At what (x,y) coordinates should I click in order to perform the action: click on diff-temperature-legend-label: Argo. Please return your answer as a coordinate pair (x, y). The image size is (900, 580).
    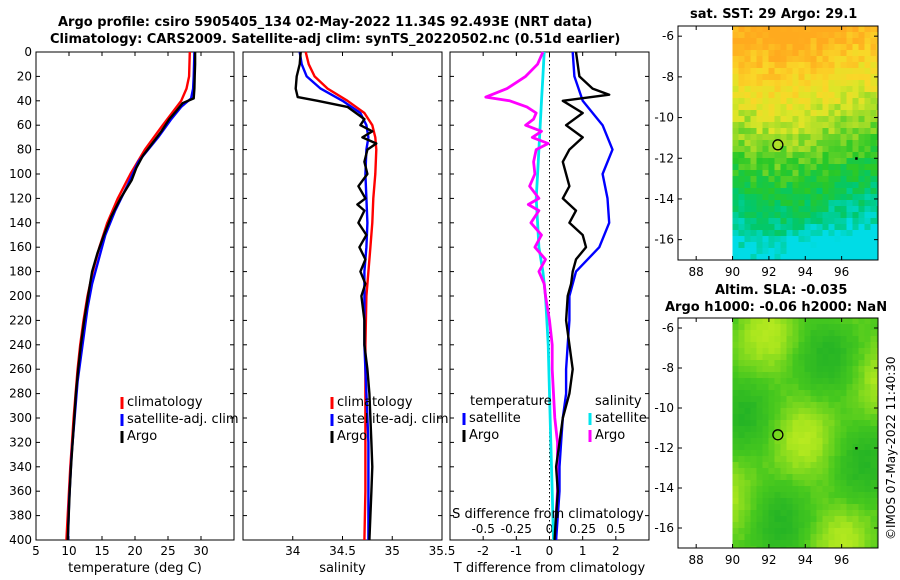
    Looking at the image, I should click on (484, 435).